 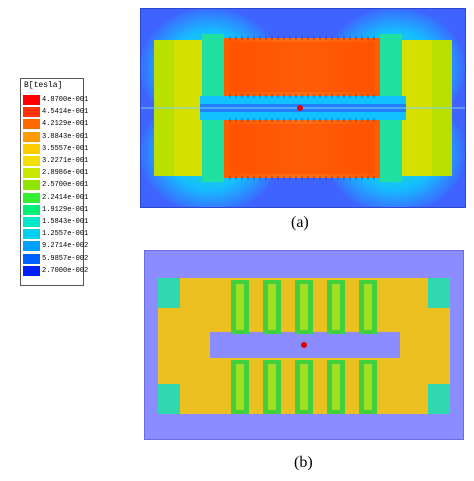 What do you see at coordinates (65, 222) in the screenshot?
I see `legend-value: 1.5843e-001` at bounding box center [65, 222].